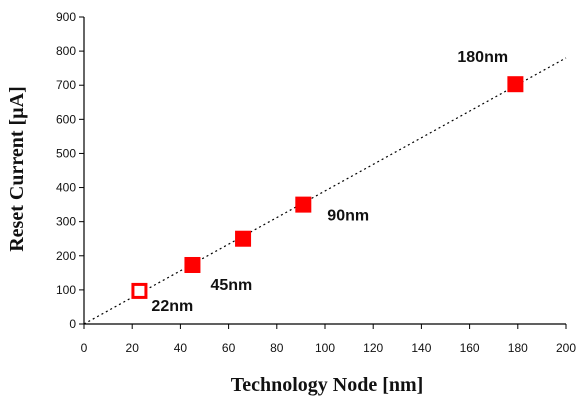 The width and height of the screenshot is (587, 408). What do you see at coordinates (277, 348) in the screenshot?
I see `x-tick-label: 80` at bounding box center [277, 348].